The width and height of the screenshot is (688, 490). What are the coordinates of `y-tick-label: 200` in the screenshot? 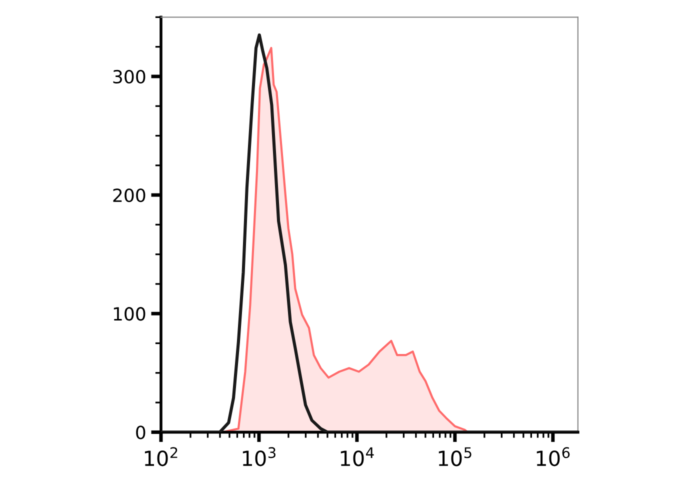 It's located at (129, 195).